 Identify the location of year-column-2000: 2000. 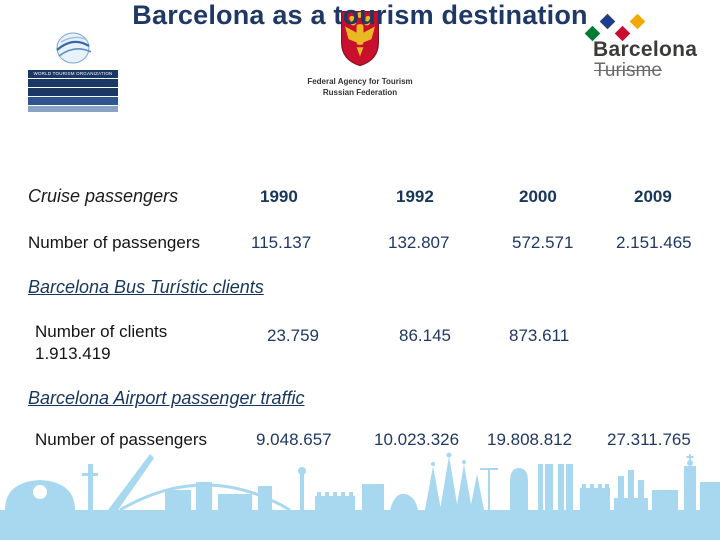
(538, 196).